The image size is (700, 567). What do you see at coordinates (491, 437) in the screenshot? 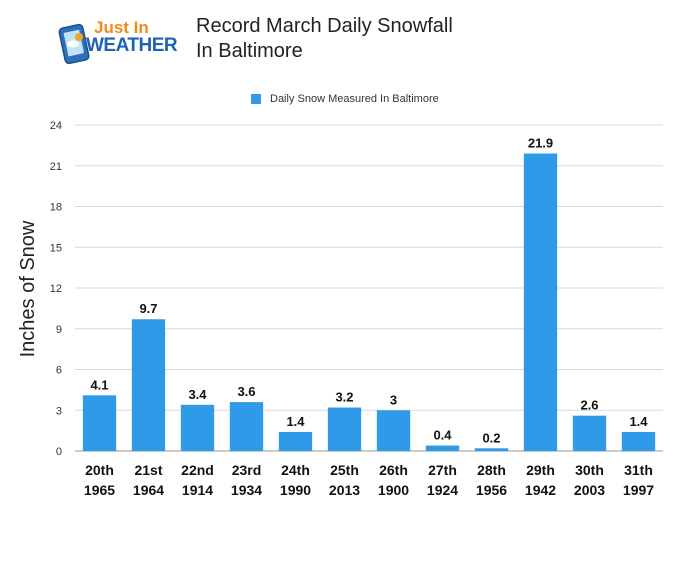
I see `data-label: 0.2` at bounding box center [491, 437].